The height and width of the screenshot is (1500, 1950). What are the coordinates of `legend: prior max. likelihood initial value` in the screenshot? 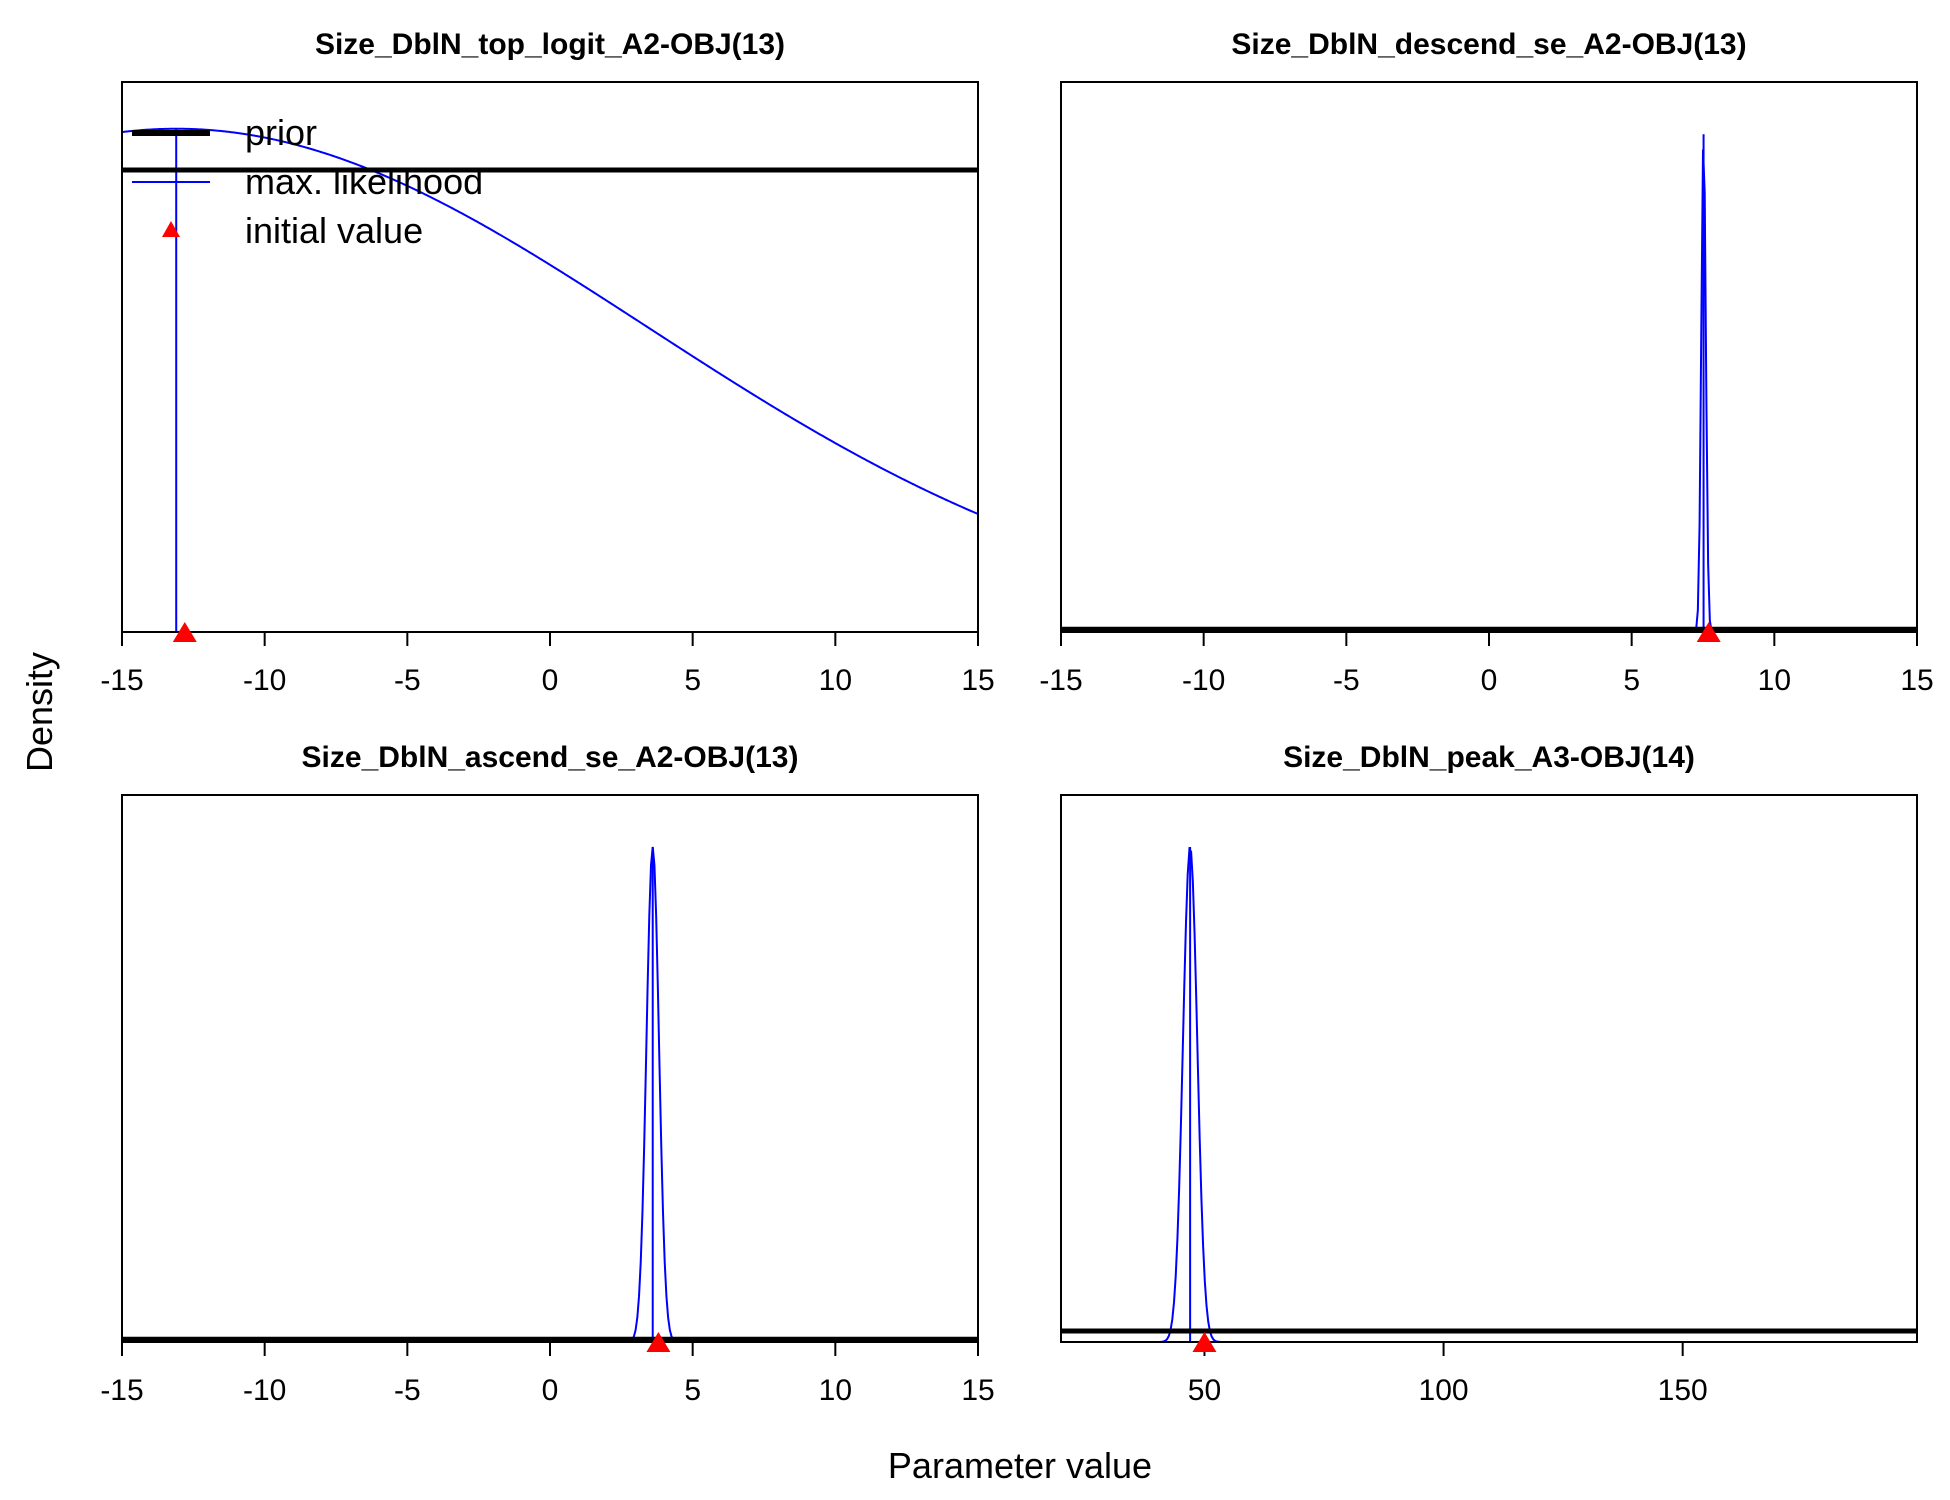 It's located at (307, 181).